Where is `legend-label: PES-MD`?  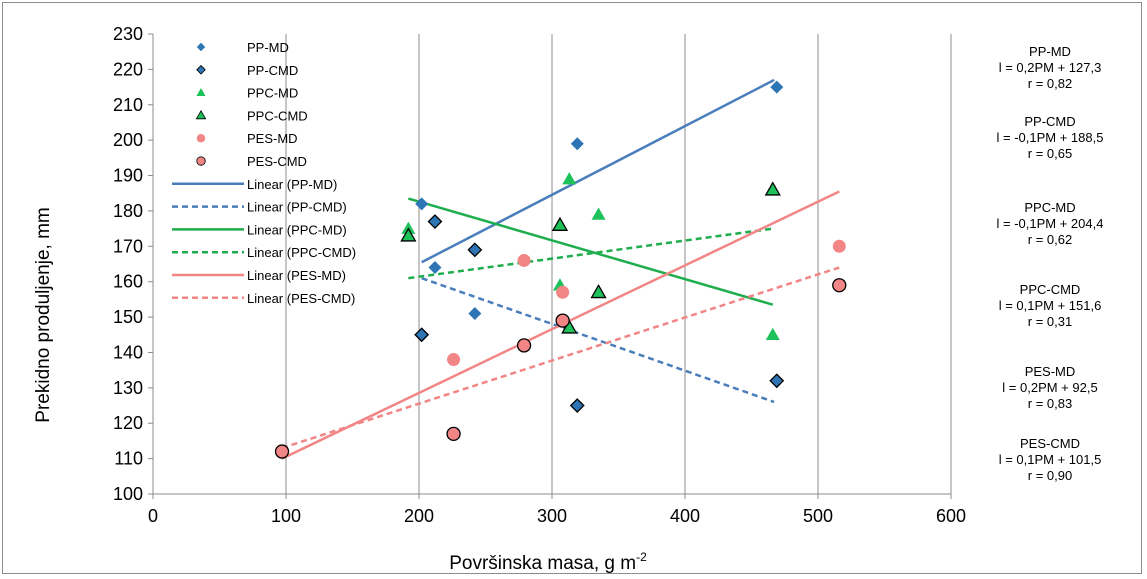 legend-label: PES-MD is located at coordinates (272, 138).